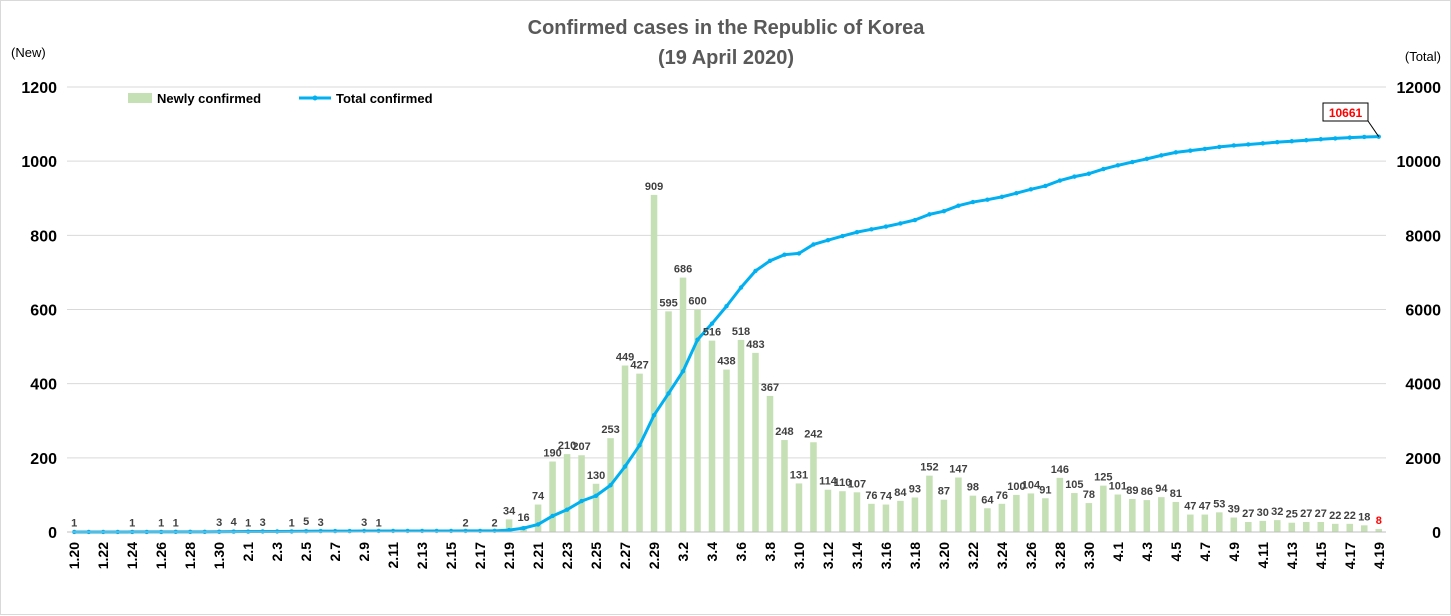 Image resolution: width=1451 pixels, height=616 pixels. I want to click on x-tick-label: 3.12, so click(828, 555).